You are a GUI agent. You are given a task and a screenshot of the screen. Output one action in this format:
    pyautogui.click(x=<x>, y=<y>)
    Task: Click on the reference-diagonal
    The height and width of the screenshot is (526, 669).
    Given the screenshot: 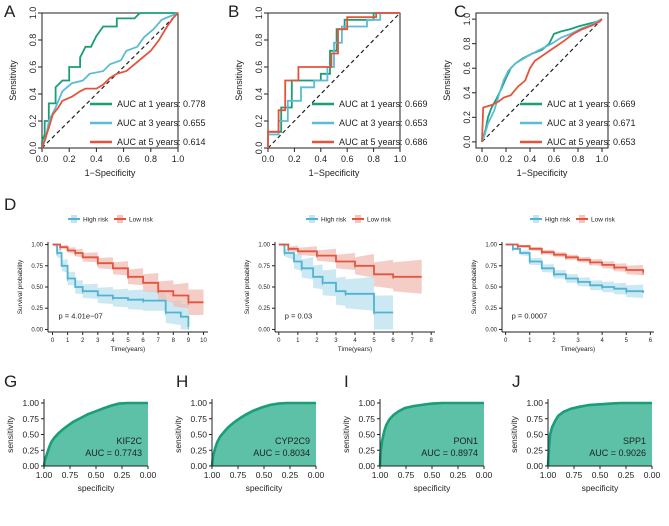 What is the action you would take?
    pyautogui.click(x=334, y=80)
    